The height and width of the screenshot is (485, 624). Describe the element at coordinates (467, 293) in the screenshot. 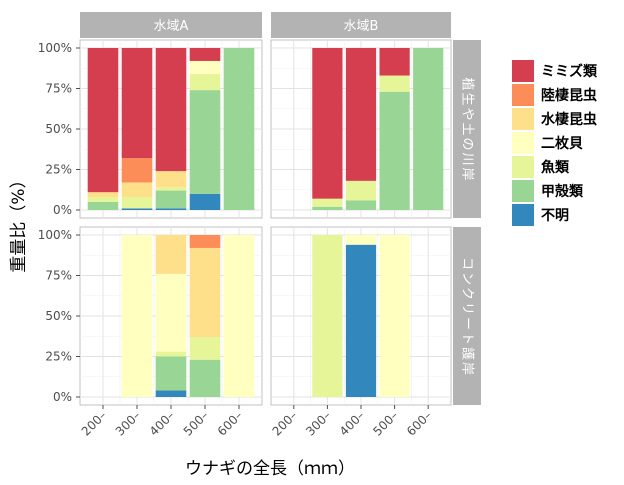

I see `row-strip-label: ク` at that location.